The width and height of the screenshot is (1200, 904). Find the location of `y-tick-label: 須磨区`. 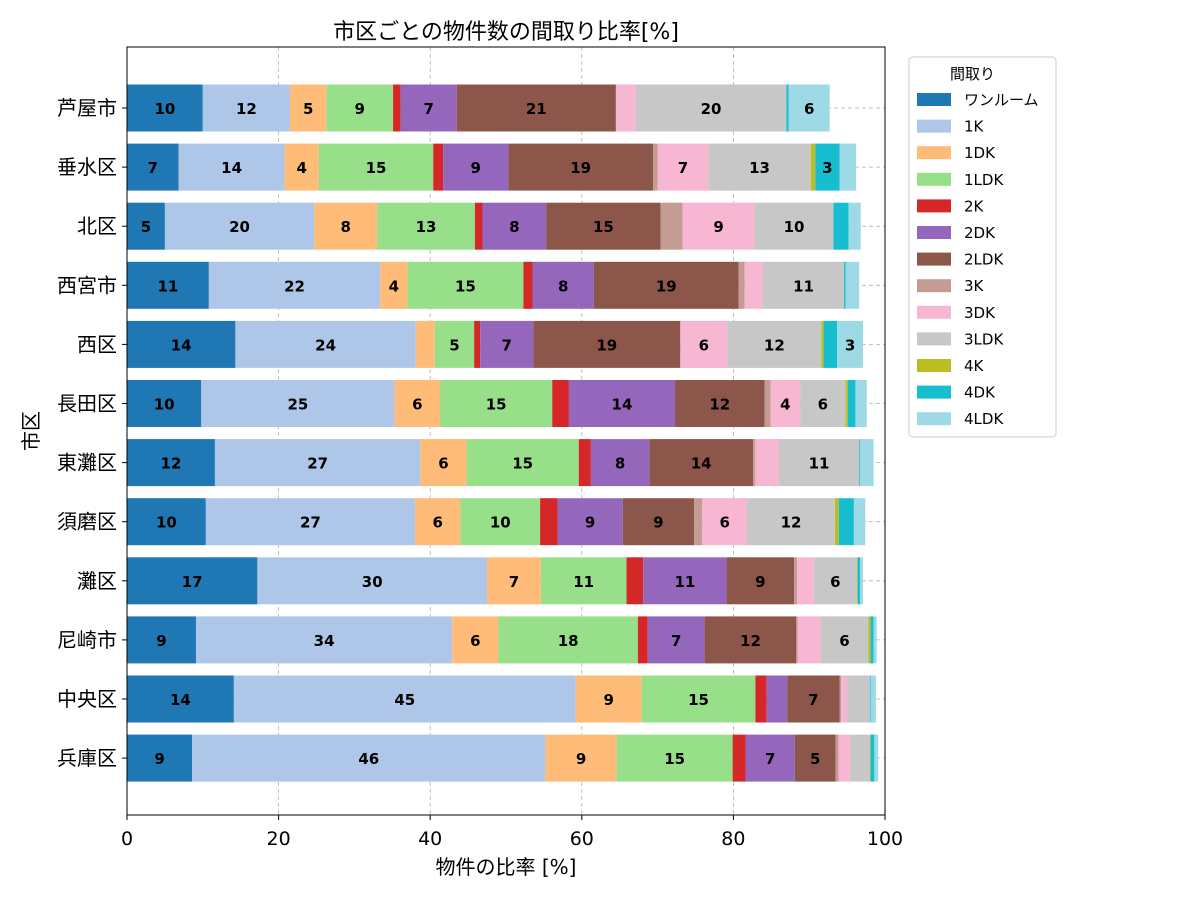

y-tick-label: 須磨区 is located at coordinates (87, 522).